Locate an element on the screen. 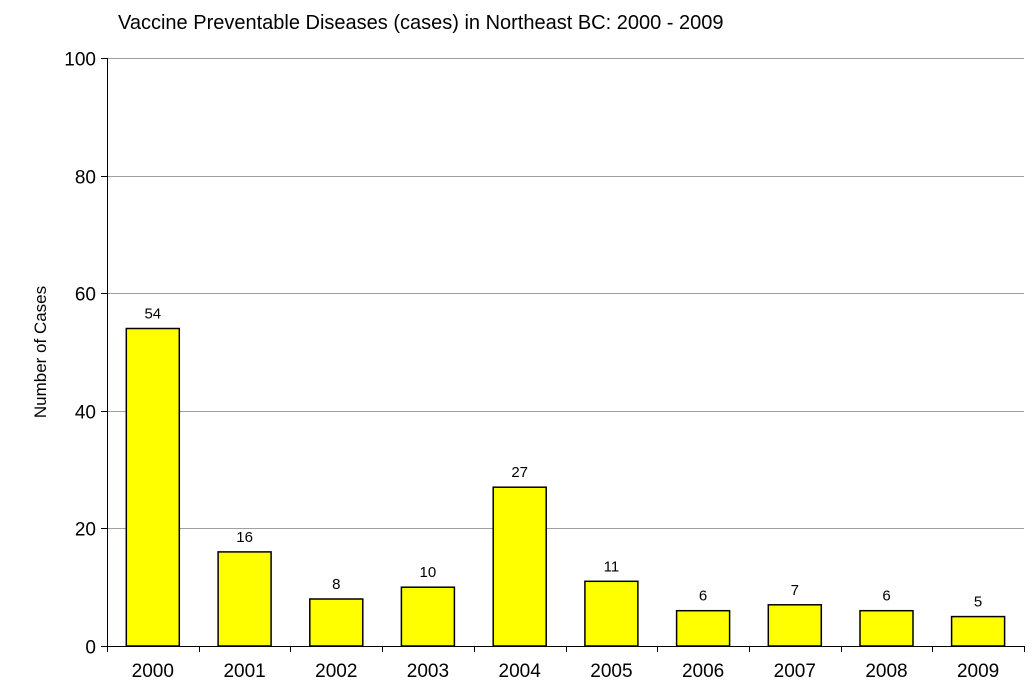 The width and height of the screenshot is (1034, 687). data-label-2005: 11 is located at coordinates (612, 566).